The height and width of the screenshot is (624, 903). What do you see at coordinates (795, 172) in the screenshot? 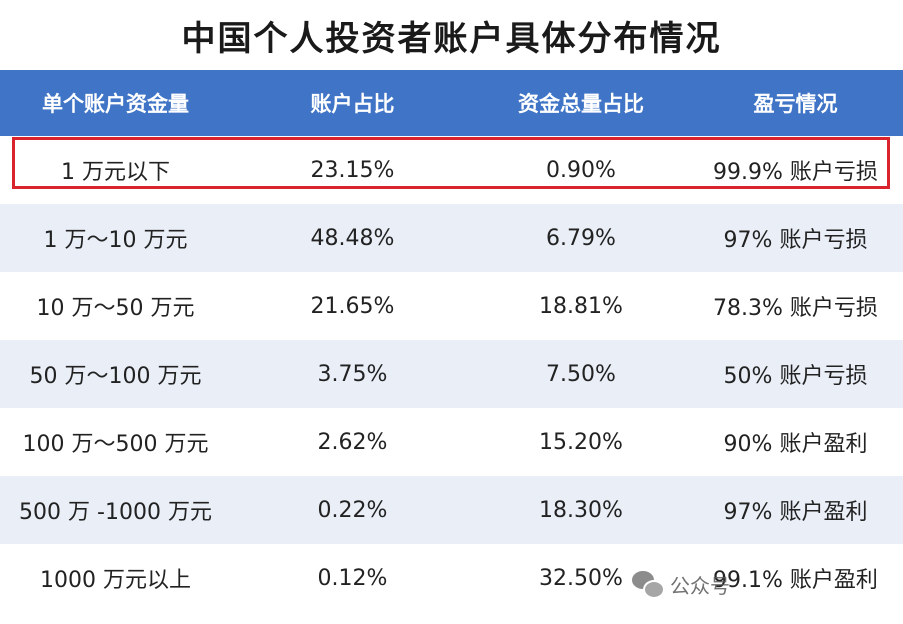
I see `cell-pnl: 99.9% 账户亏损` at bounding box center [795, 172].